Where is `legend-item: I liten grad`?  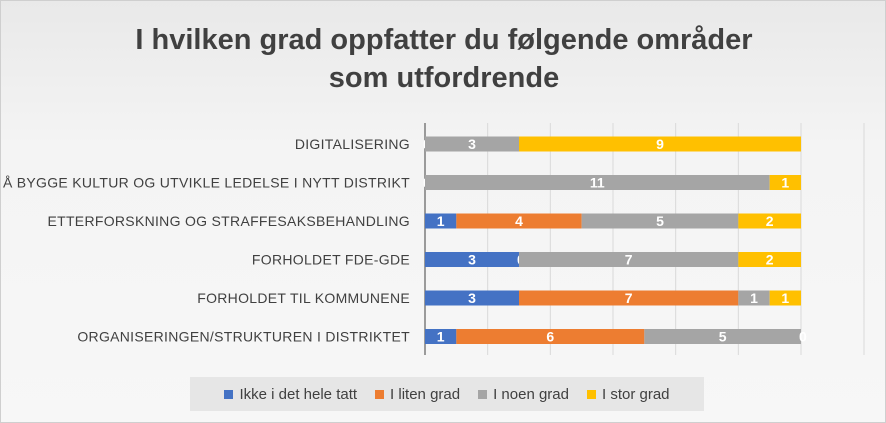
legend-item: I liten grad is located at coordinates (417, 394).